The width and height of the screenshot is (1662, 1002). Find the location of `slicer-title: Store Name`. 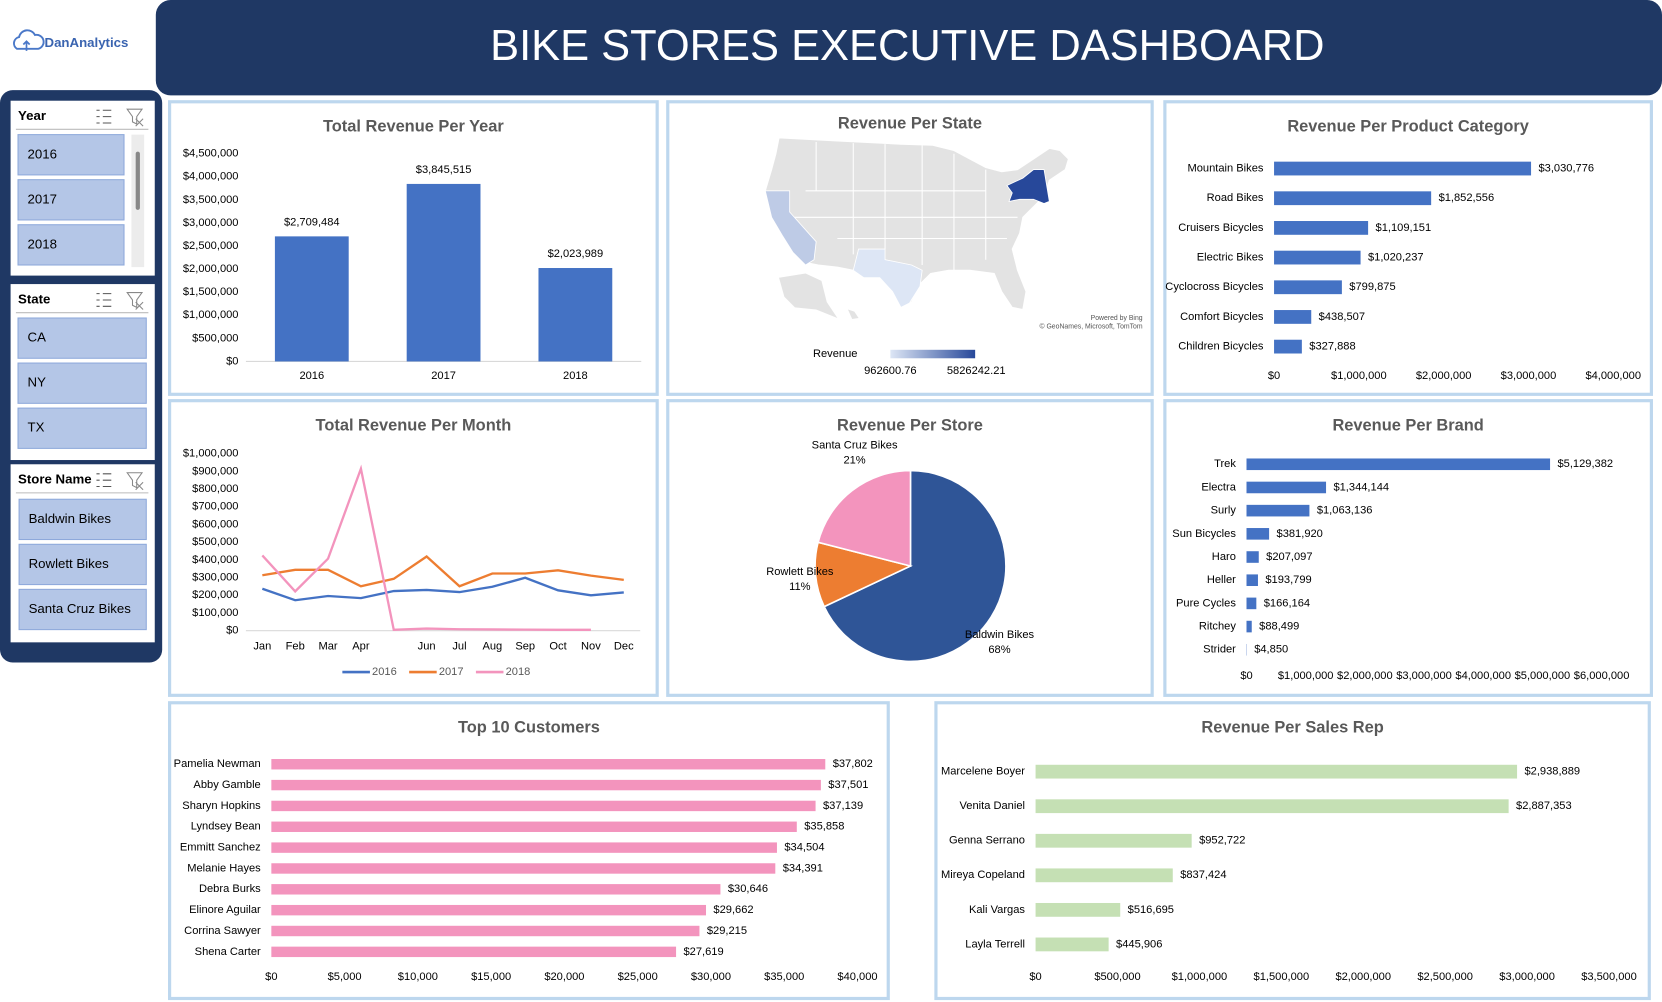

slicer-title: Store Name is located at coordinates (55, 479).